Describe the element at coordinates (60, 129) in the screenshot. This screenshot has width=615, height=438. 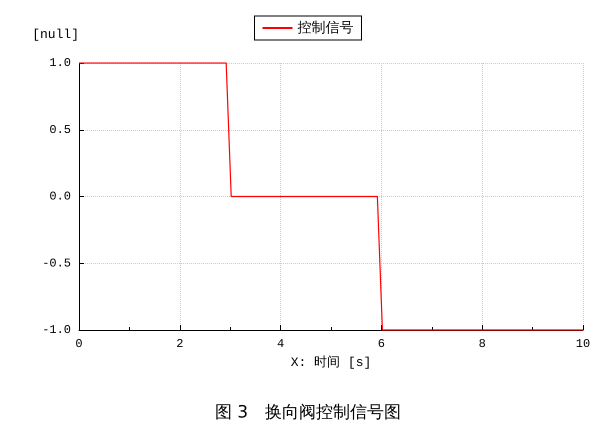
I see `y-tick-label: 0.5` at that location.